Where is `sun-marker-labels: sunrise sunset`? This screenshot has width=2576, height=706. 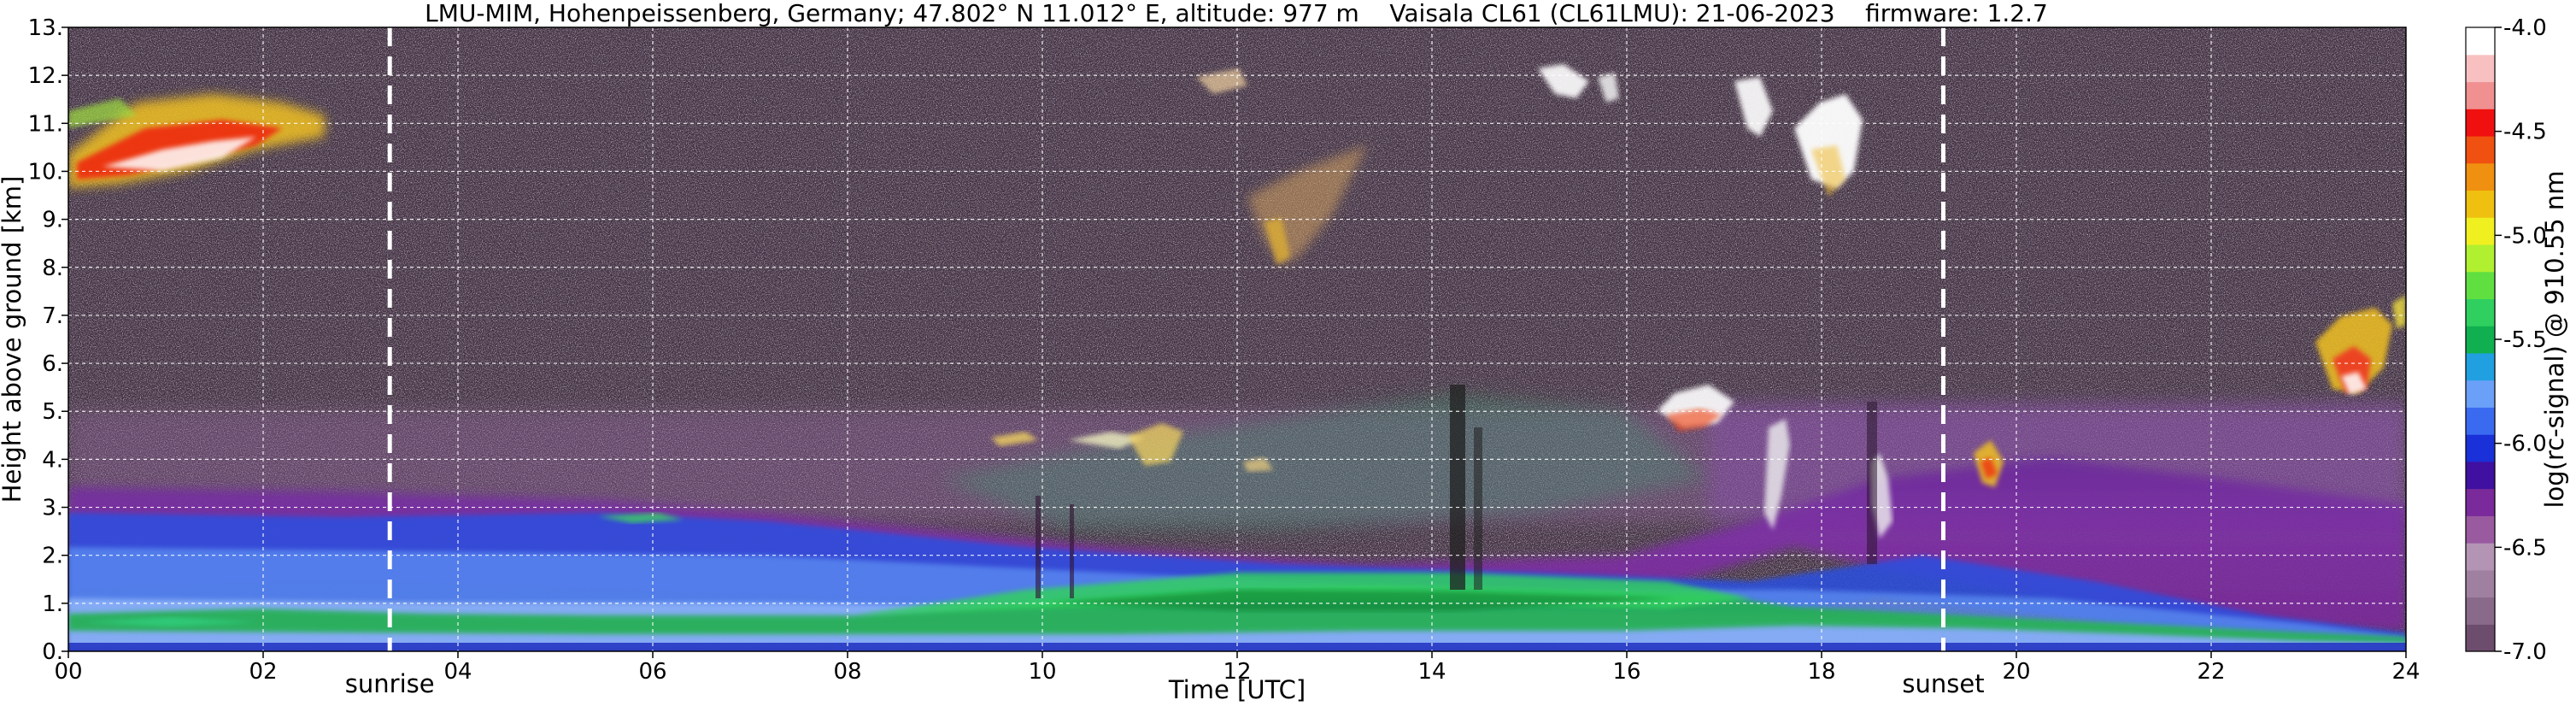
sun-marker-labels: sunrise sunset is located at coordinates (1165, 683).